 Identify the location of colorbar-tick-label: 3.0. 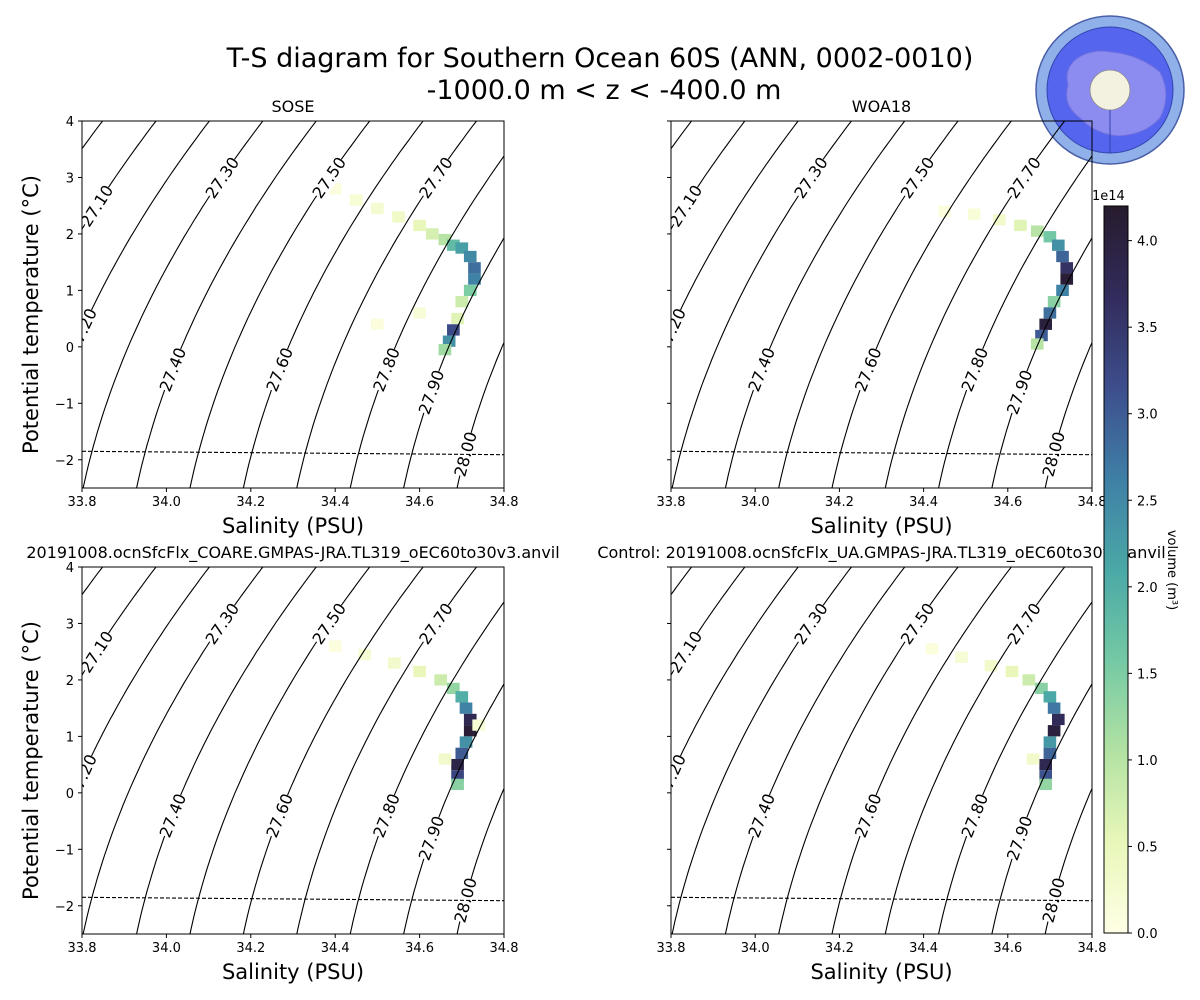
(1147, 415).